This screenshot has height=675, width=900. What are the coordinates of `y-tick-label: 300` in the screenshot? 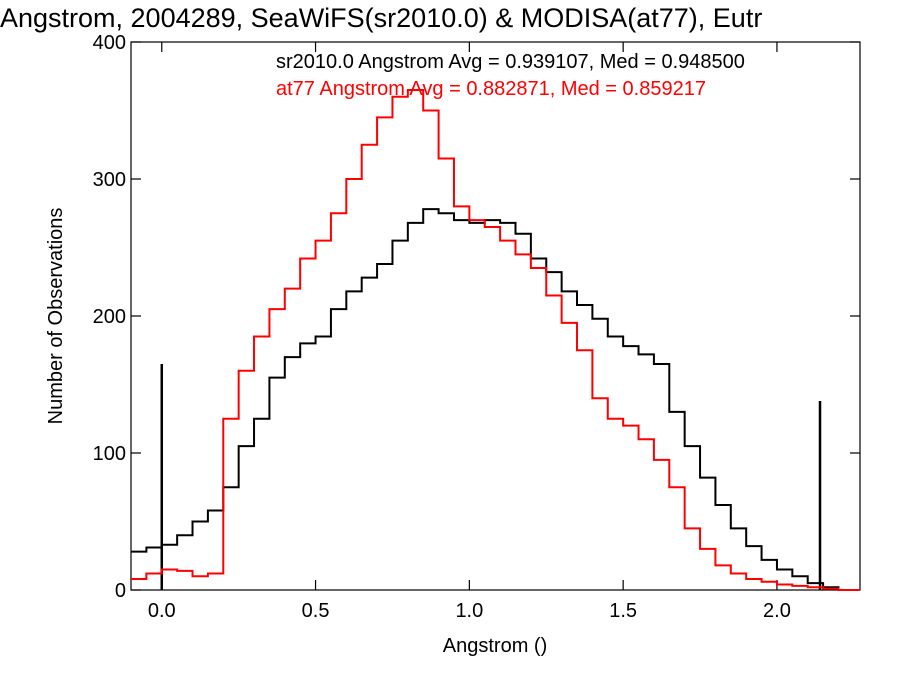 It's located at (109, 180).